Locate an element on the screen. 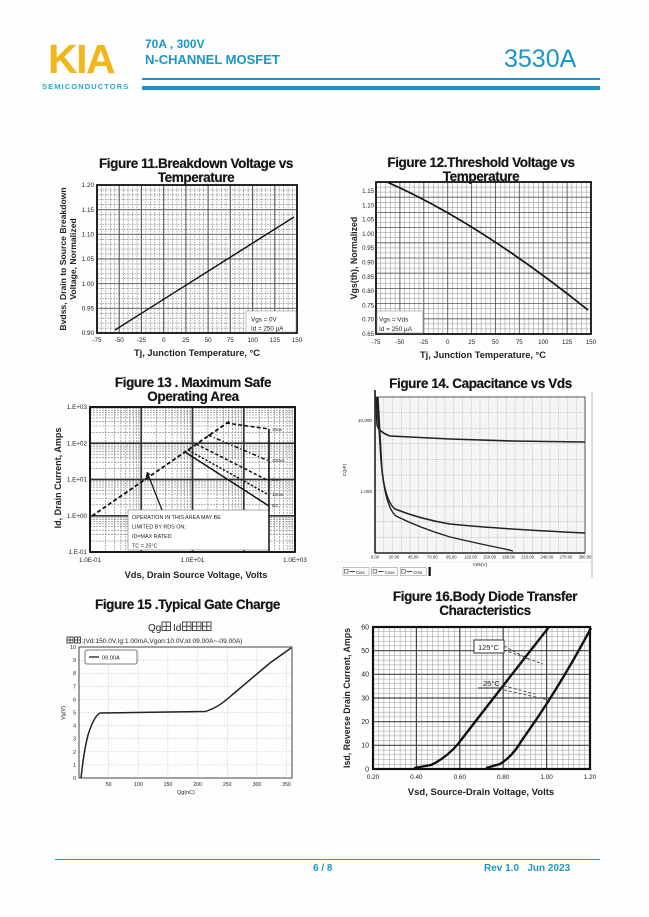 The width and height of the screenshot is (649, 917). svg-text: 7 is located at coordinates (74, 687).